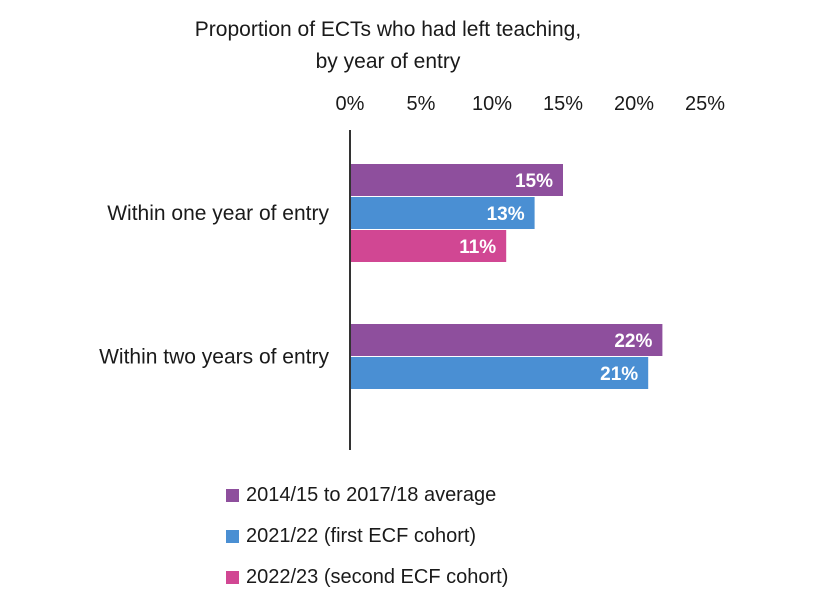 The height and width of the screenshot is (609, 828). I want to click on bar-data-label: 21%, so click(619, 374).